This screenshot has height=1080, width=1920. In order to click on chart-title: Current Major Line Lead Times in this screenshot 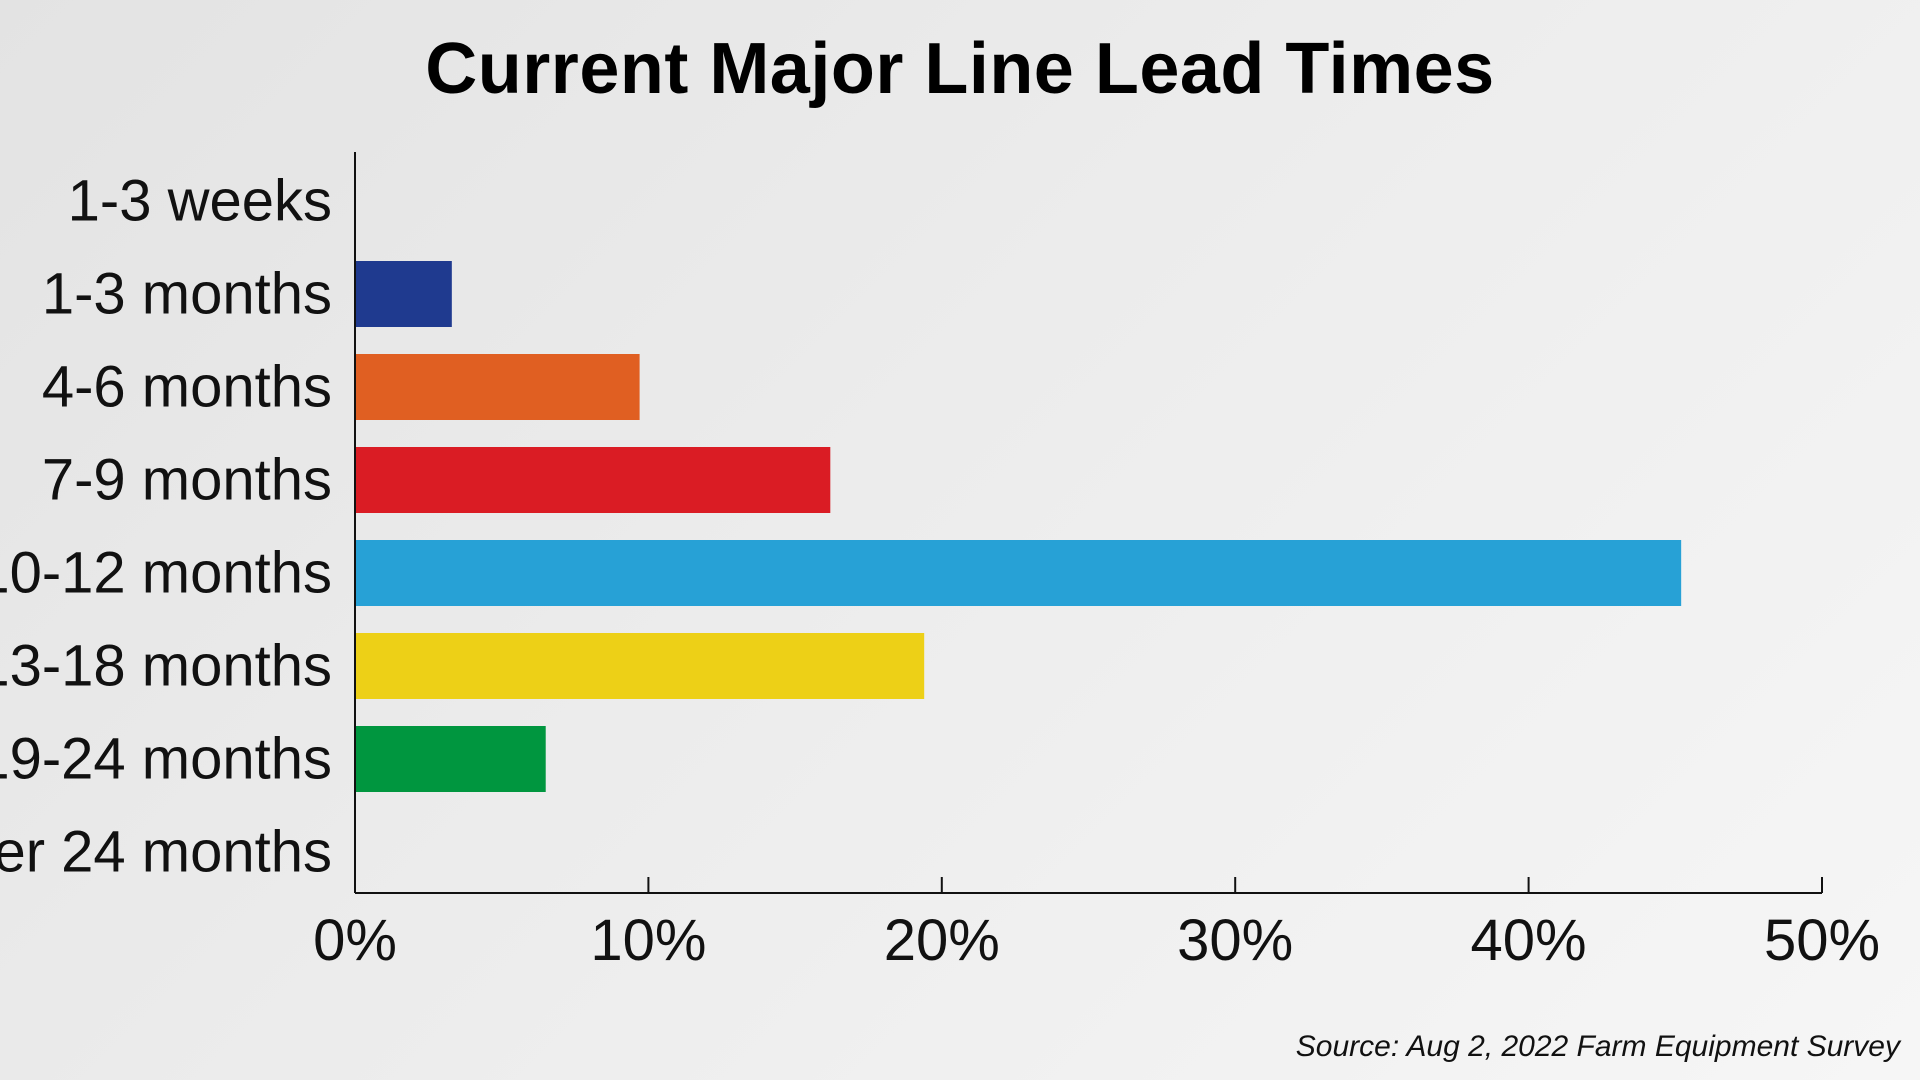, I will do `click(960, 69)`.